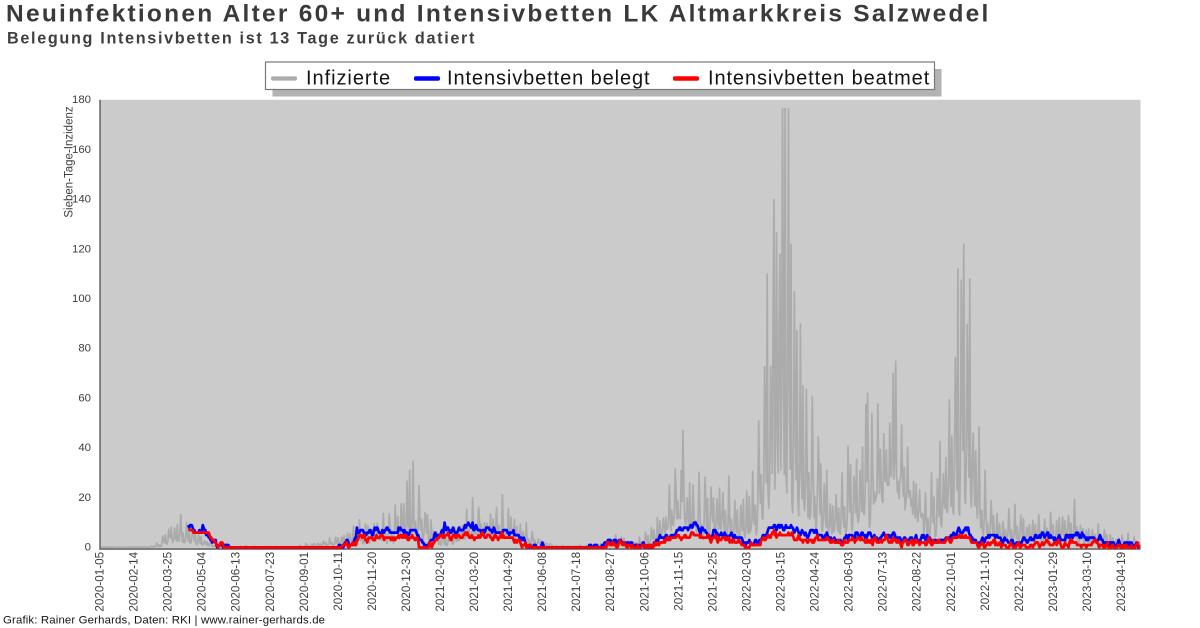 This screenshot has width=1200, height=628. Describe the element at coordinates (474, 581) in the screenshot. I see `svg-text: 2021-03-20` at that location.